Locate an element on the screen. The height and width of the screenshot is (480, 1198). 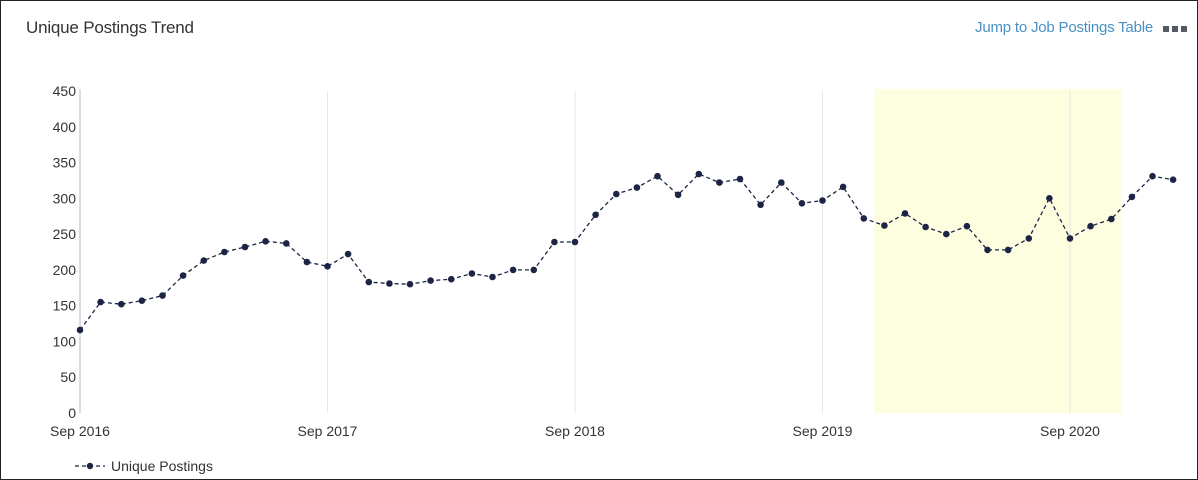
y-tick-label: 400 is located at coordinates (65, 127).